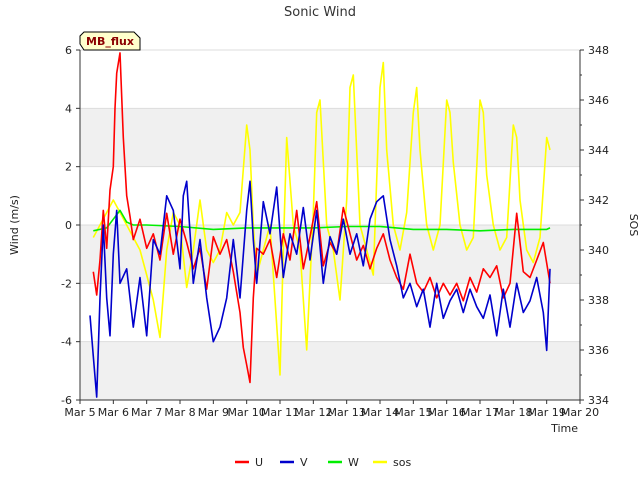  I want to click on badge-label: MB_flux, so click(110, 41).